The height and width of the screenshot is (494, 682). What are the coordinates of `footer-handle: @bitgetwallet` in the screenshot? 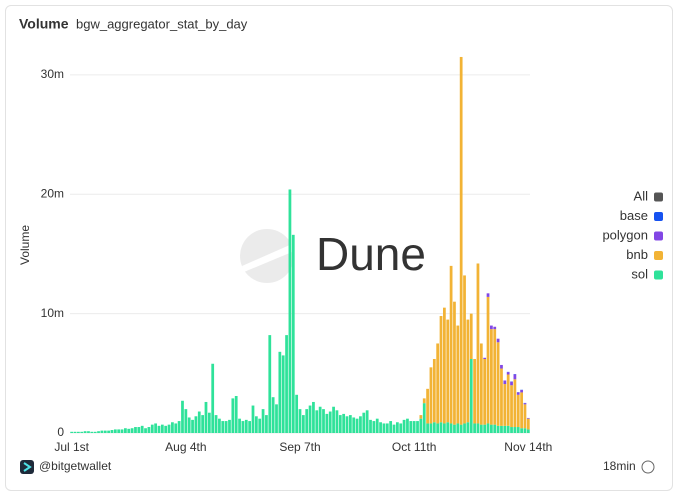 It's located at (75, 466).